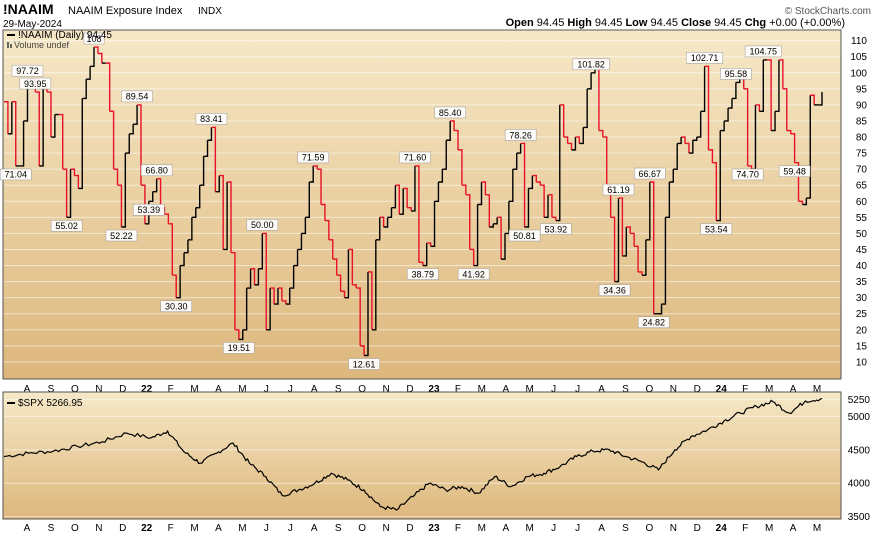  I want to click on y-tick-label: 45, so click(862, 250).